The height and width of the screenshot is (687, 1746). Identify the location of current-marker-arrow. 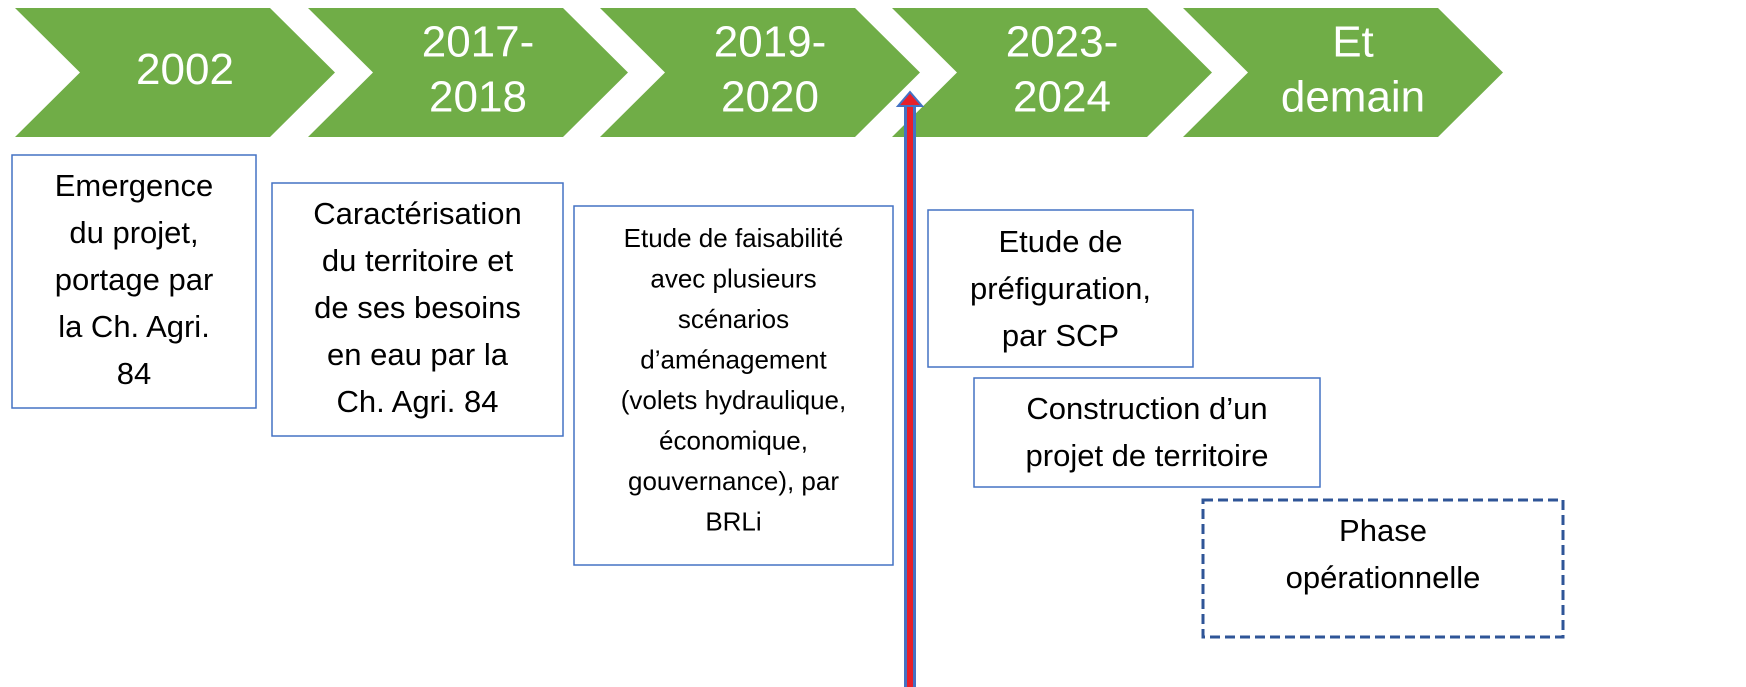
(910, 388).